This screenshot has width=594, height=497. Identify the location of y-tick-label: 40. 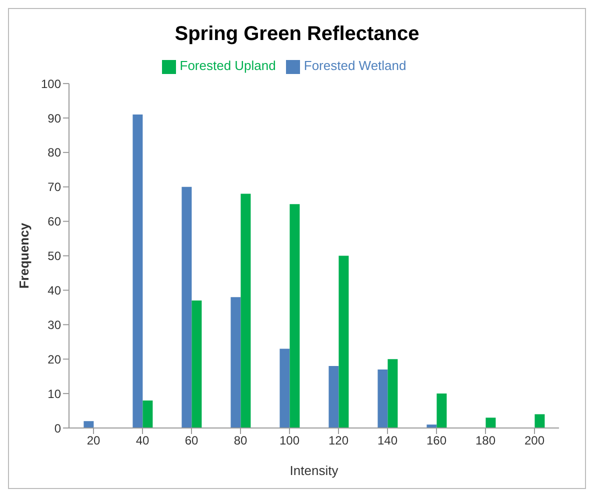
(55, 290).